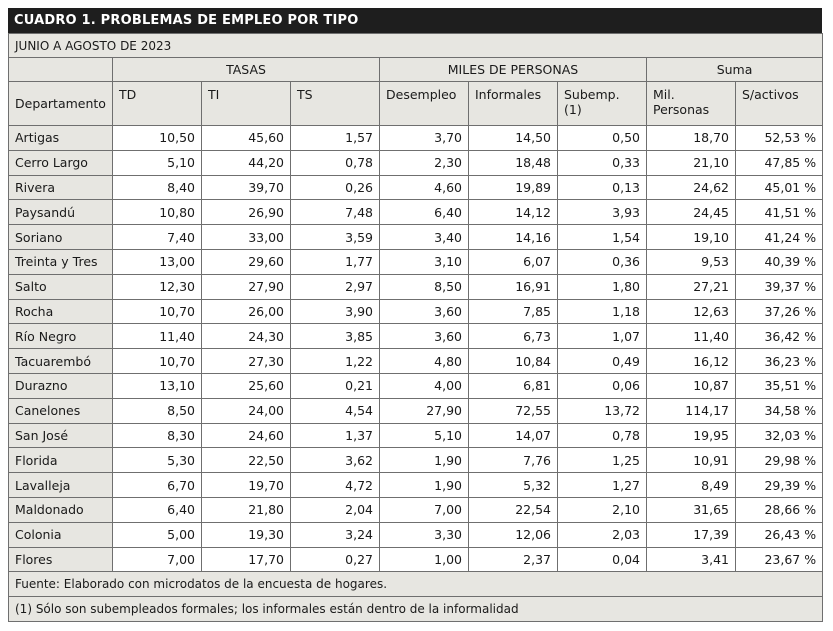 This screenshot has height=631, width=833. I want to click on cell-mil-personas: 9,53, so click(691, 261).